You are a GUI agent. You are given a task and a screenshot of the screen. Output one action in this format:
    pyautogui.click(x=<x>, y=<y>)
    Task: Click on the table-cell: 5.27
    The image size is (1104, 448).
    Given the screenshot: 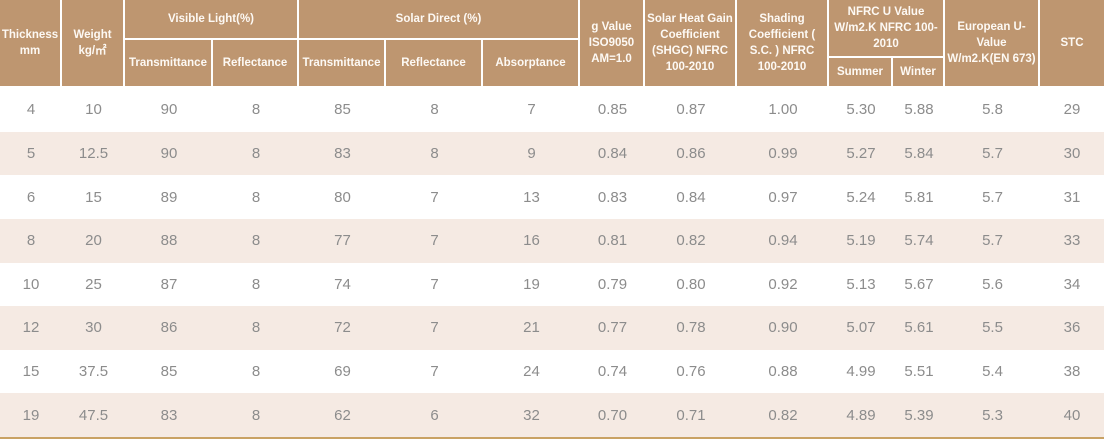 What is the action you would take?
    pyautogui.click(x=861, y=153)
    